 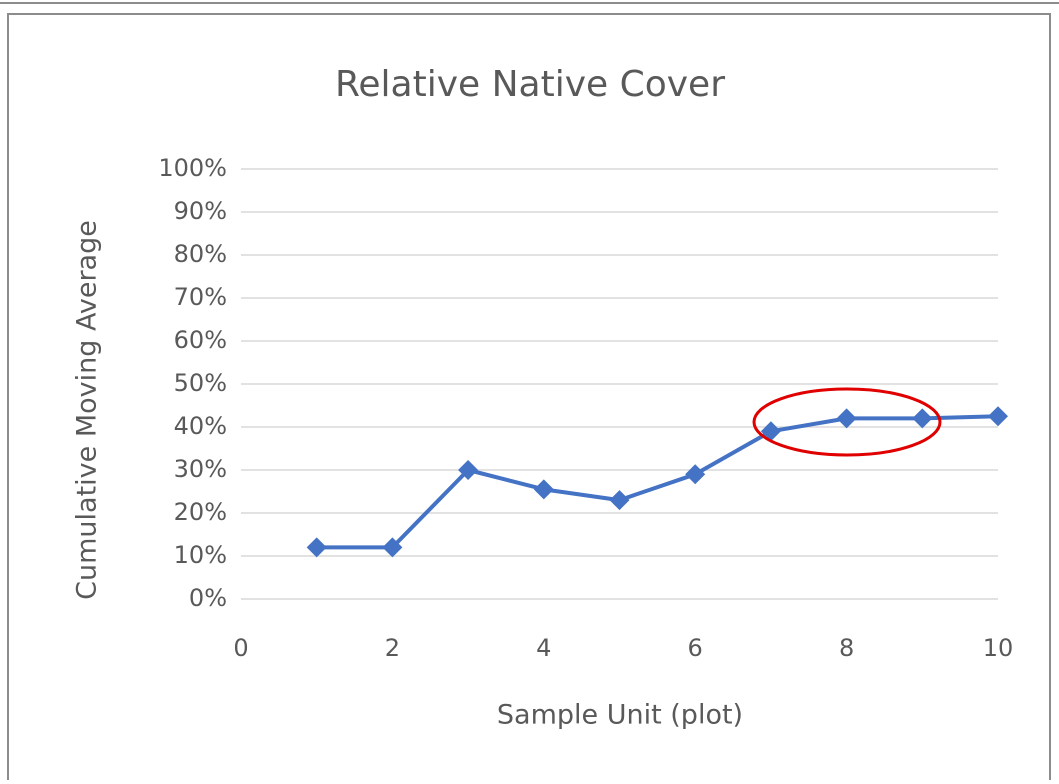 What do you see at coordinates (200, 469) in the screenshot?
I see `y-tick-label: 30%` at bounding box center [200, 469].